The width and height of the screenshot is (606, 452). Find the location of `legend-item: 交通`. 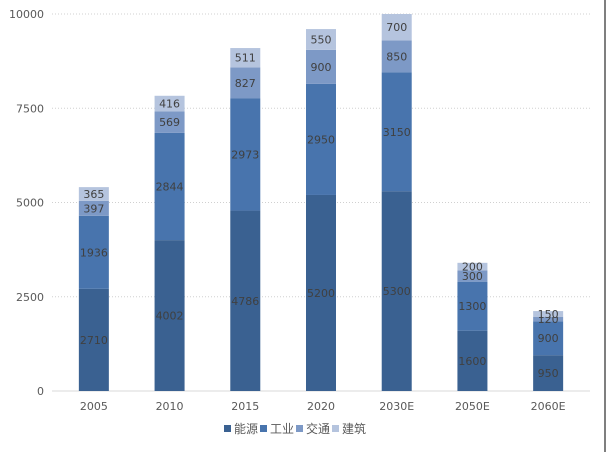

legend-item: 交通 is located at coordinates (313, 428).